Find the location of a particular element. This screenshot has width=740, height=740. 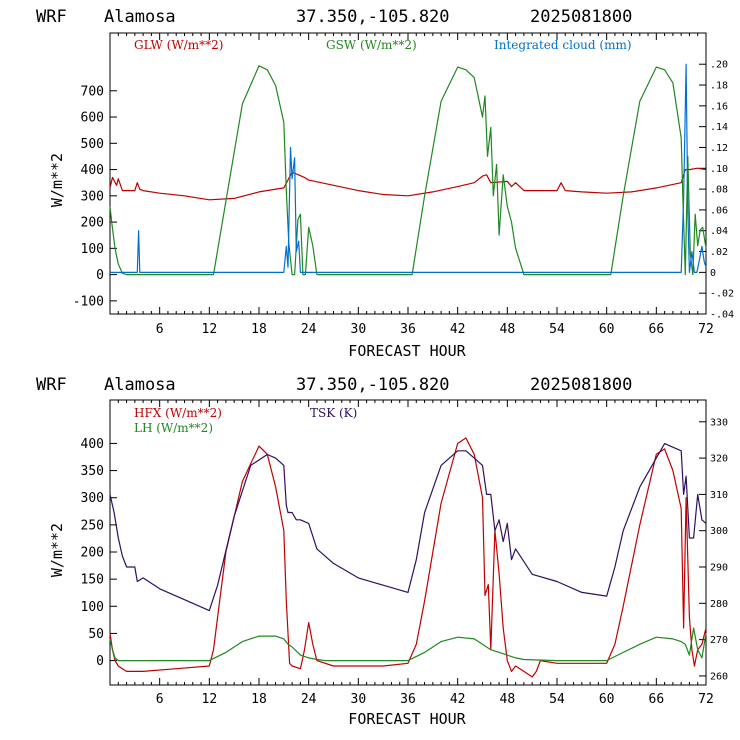

legend-lh: LH (W/m**2) is located at coordinates (173, 428).